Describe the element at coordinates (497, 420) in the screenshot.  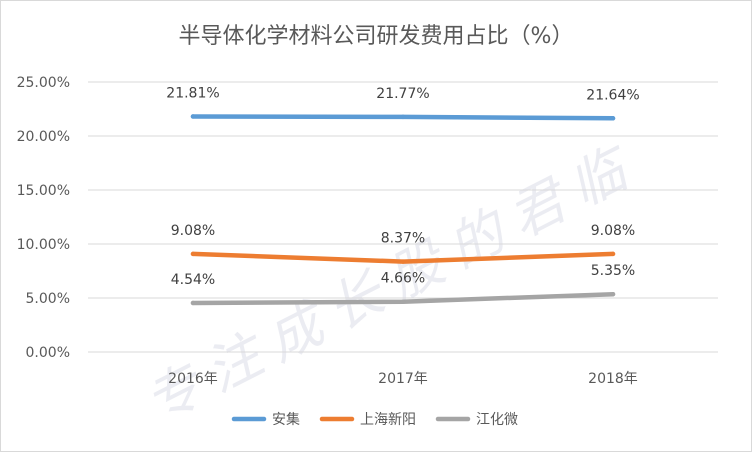
I see `legend-label: 江化微` at that location.